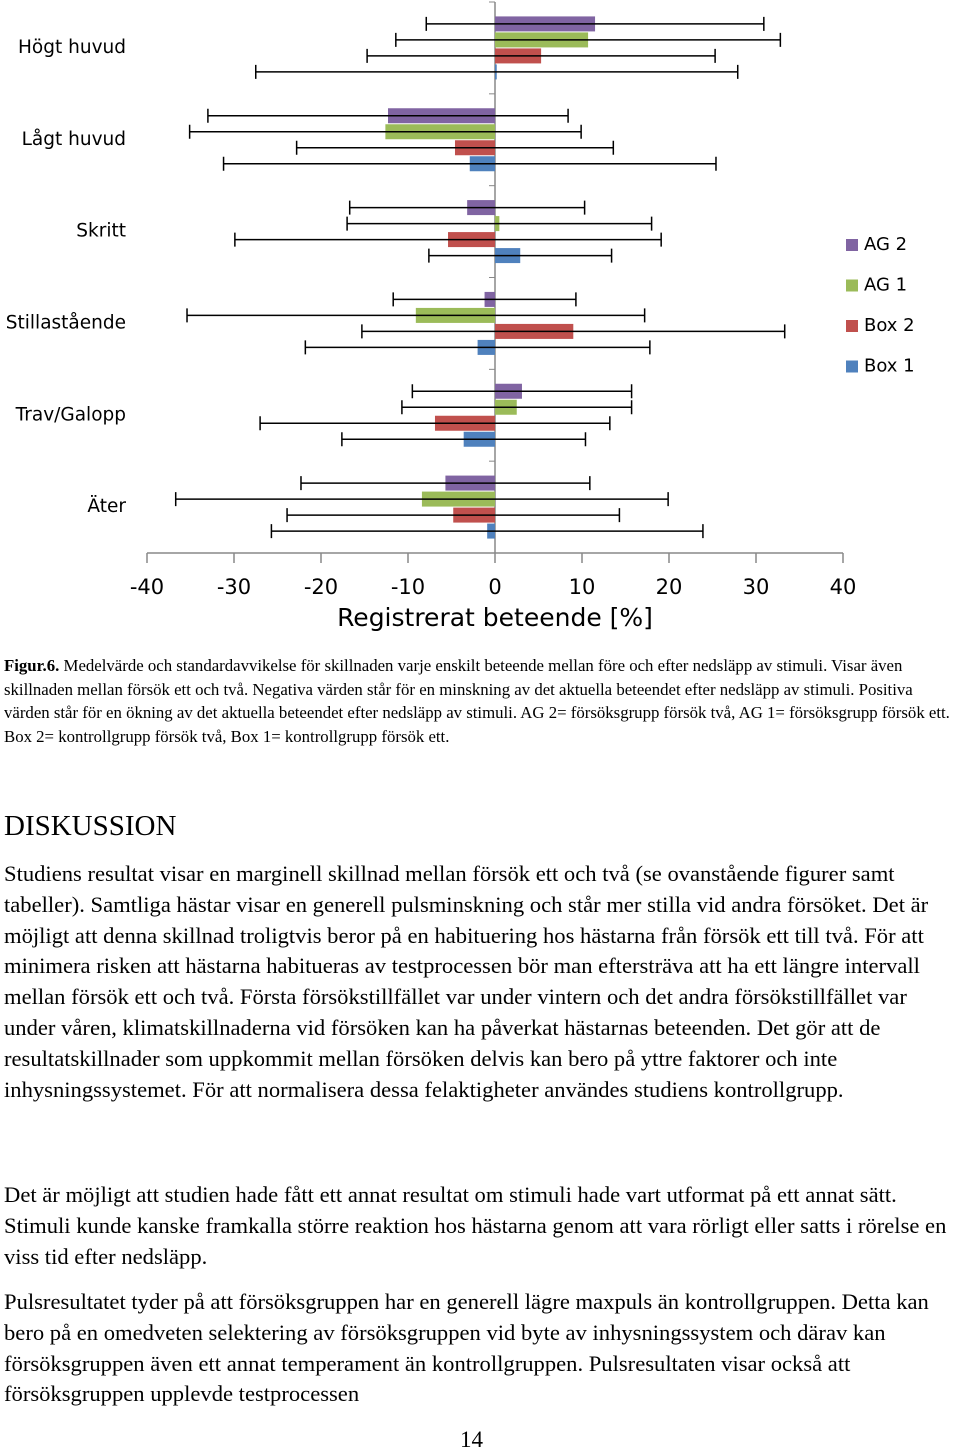  I want to click on caption-label: Figur.6., so click(32, 665).